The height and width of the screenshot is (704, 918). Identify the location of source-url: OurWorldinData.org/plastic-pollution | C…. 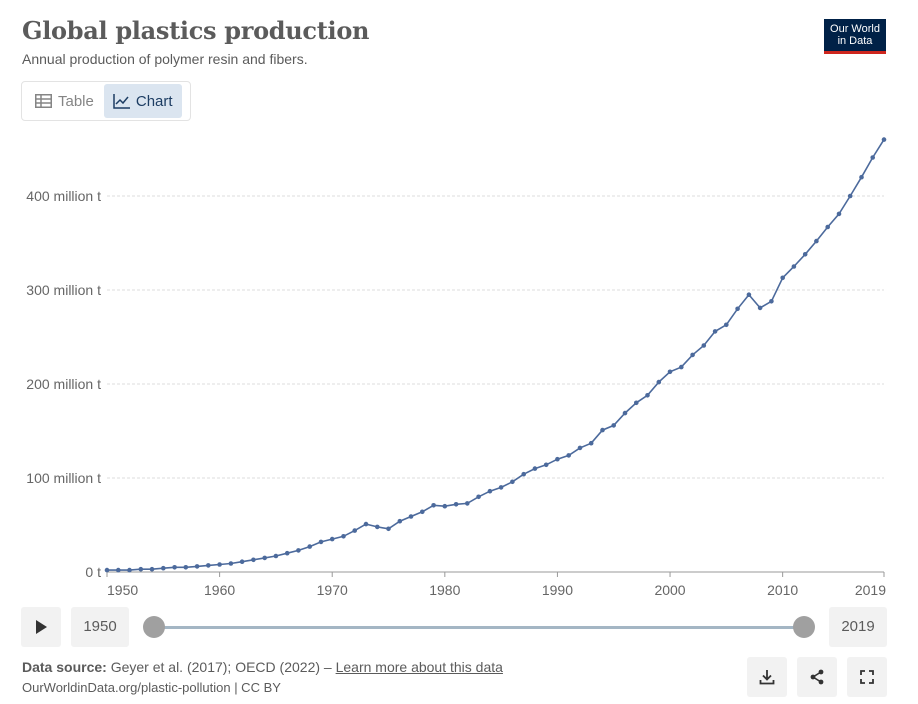
(151, 687).